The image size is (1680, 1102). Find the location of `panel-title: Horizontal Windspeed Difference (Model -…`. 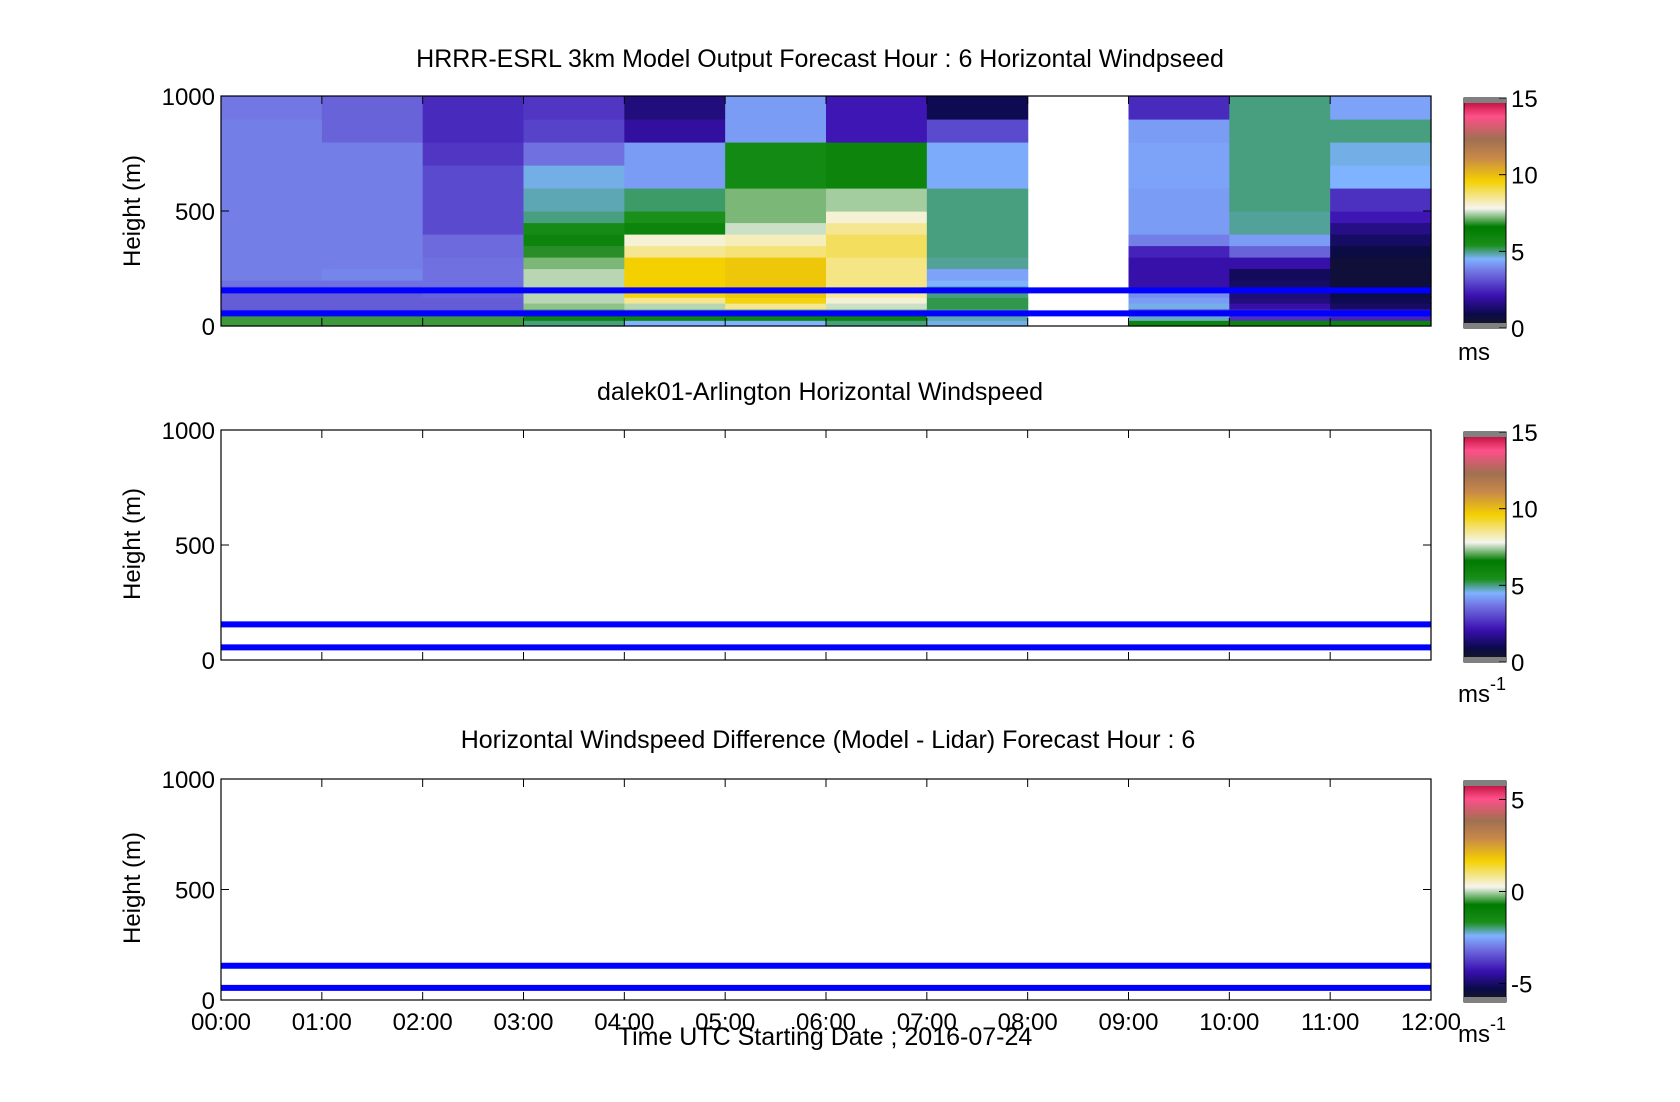

panel-title: Horizontal Windspeed Difference (Model -… is located at coordinates (828, 740).